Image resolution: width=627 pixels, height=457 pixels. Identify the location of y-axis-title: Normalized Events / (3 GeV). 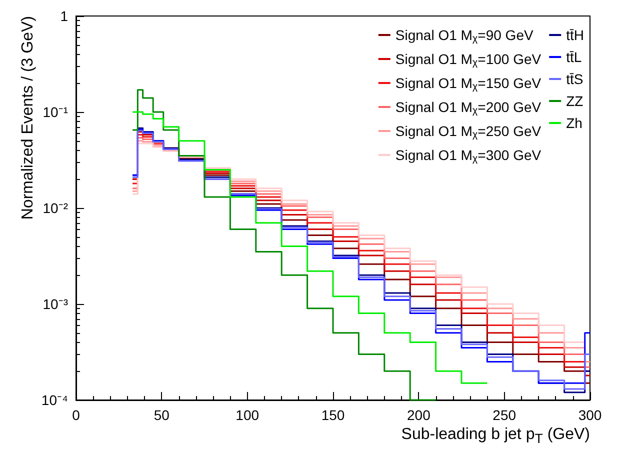
(28, 118).